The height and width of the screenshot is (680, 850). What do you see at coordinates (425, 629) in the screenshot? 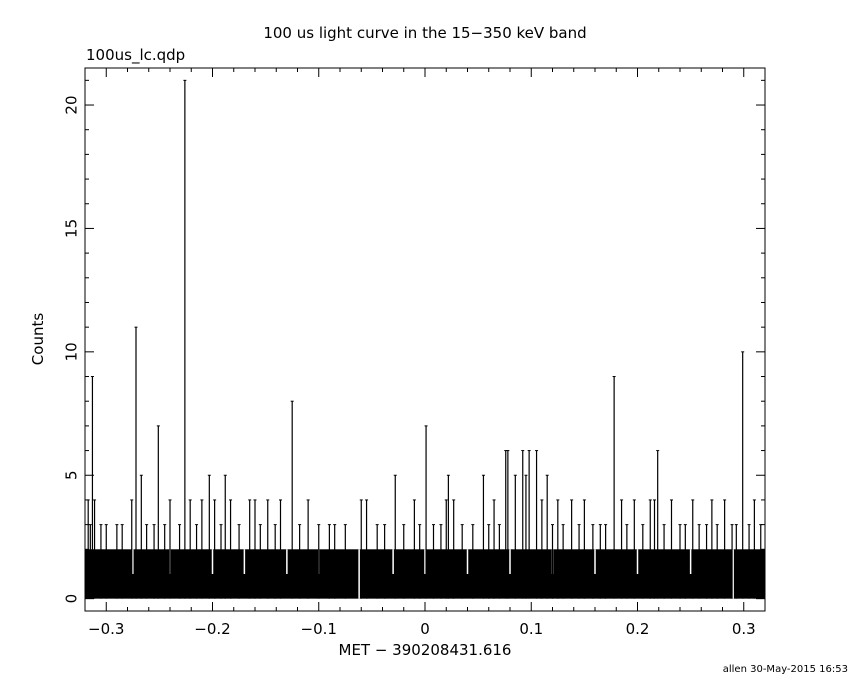
I see `x-tick-label: 0` at bounding box center [425, 629].